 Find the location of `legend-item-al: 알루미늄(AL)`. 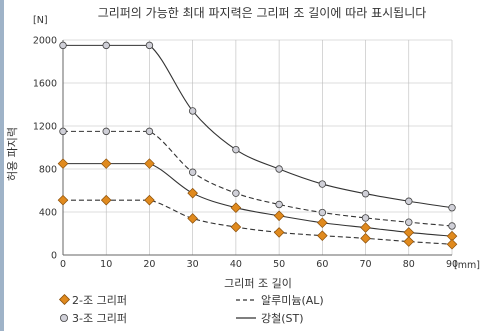

legend-item-al: 알루미늄(AL) is located at coordinates (280, 300).